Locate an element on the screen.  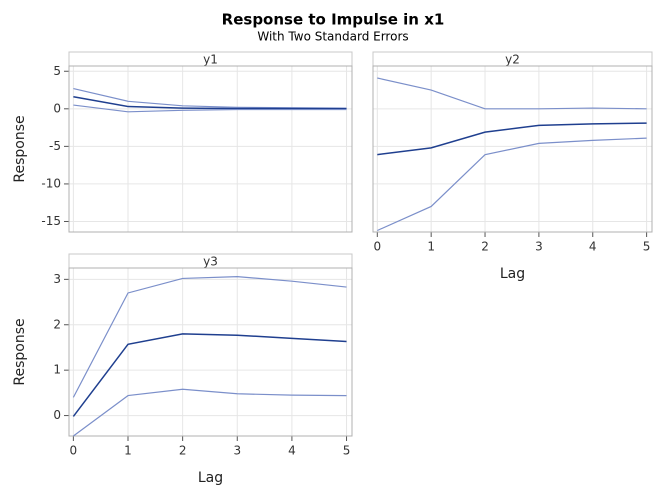
panel-title: y2 is located at coordinates (512, 60).